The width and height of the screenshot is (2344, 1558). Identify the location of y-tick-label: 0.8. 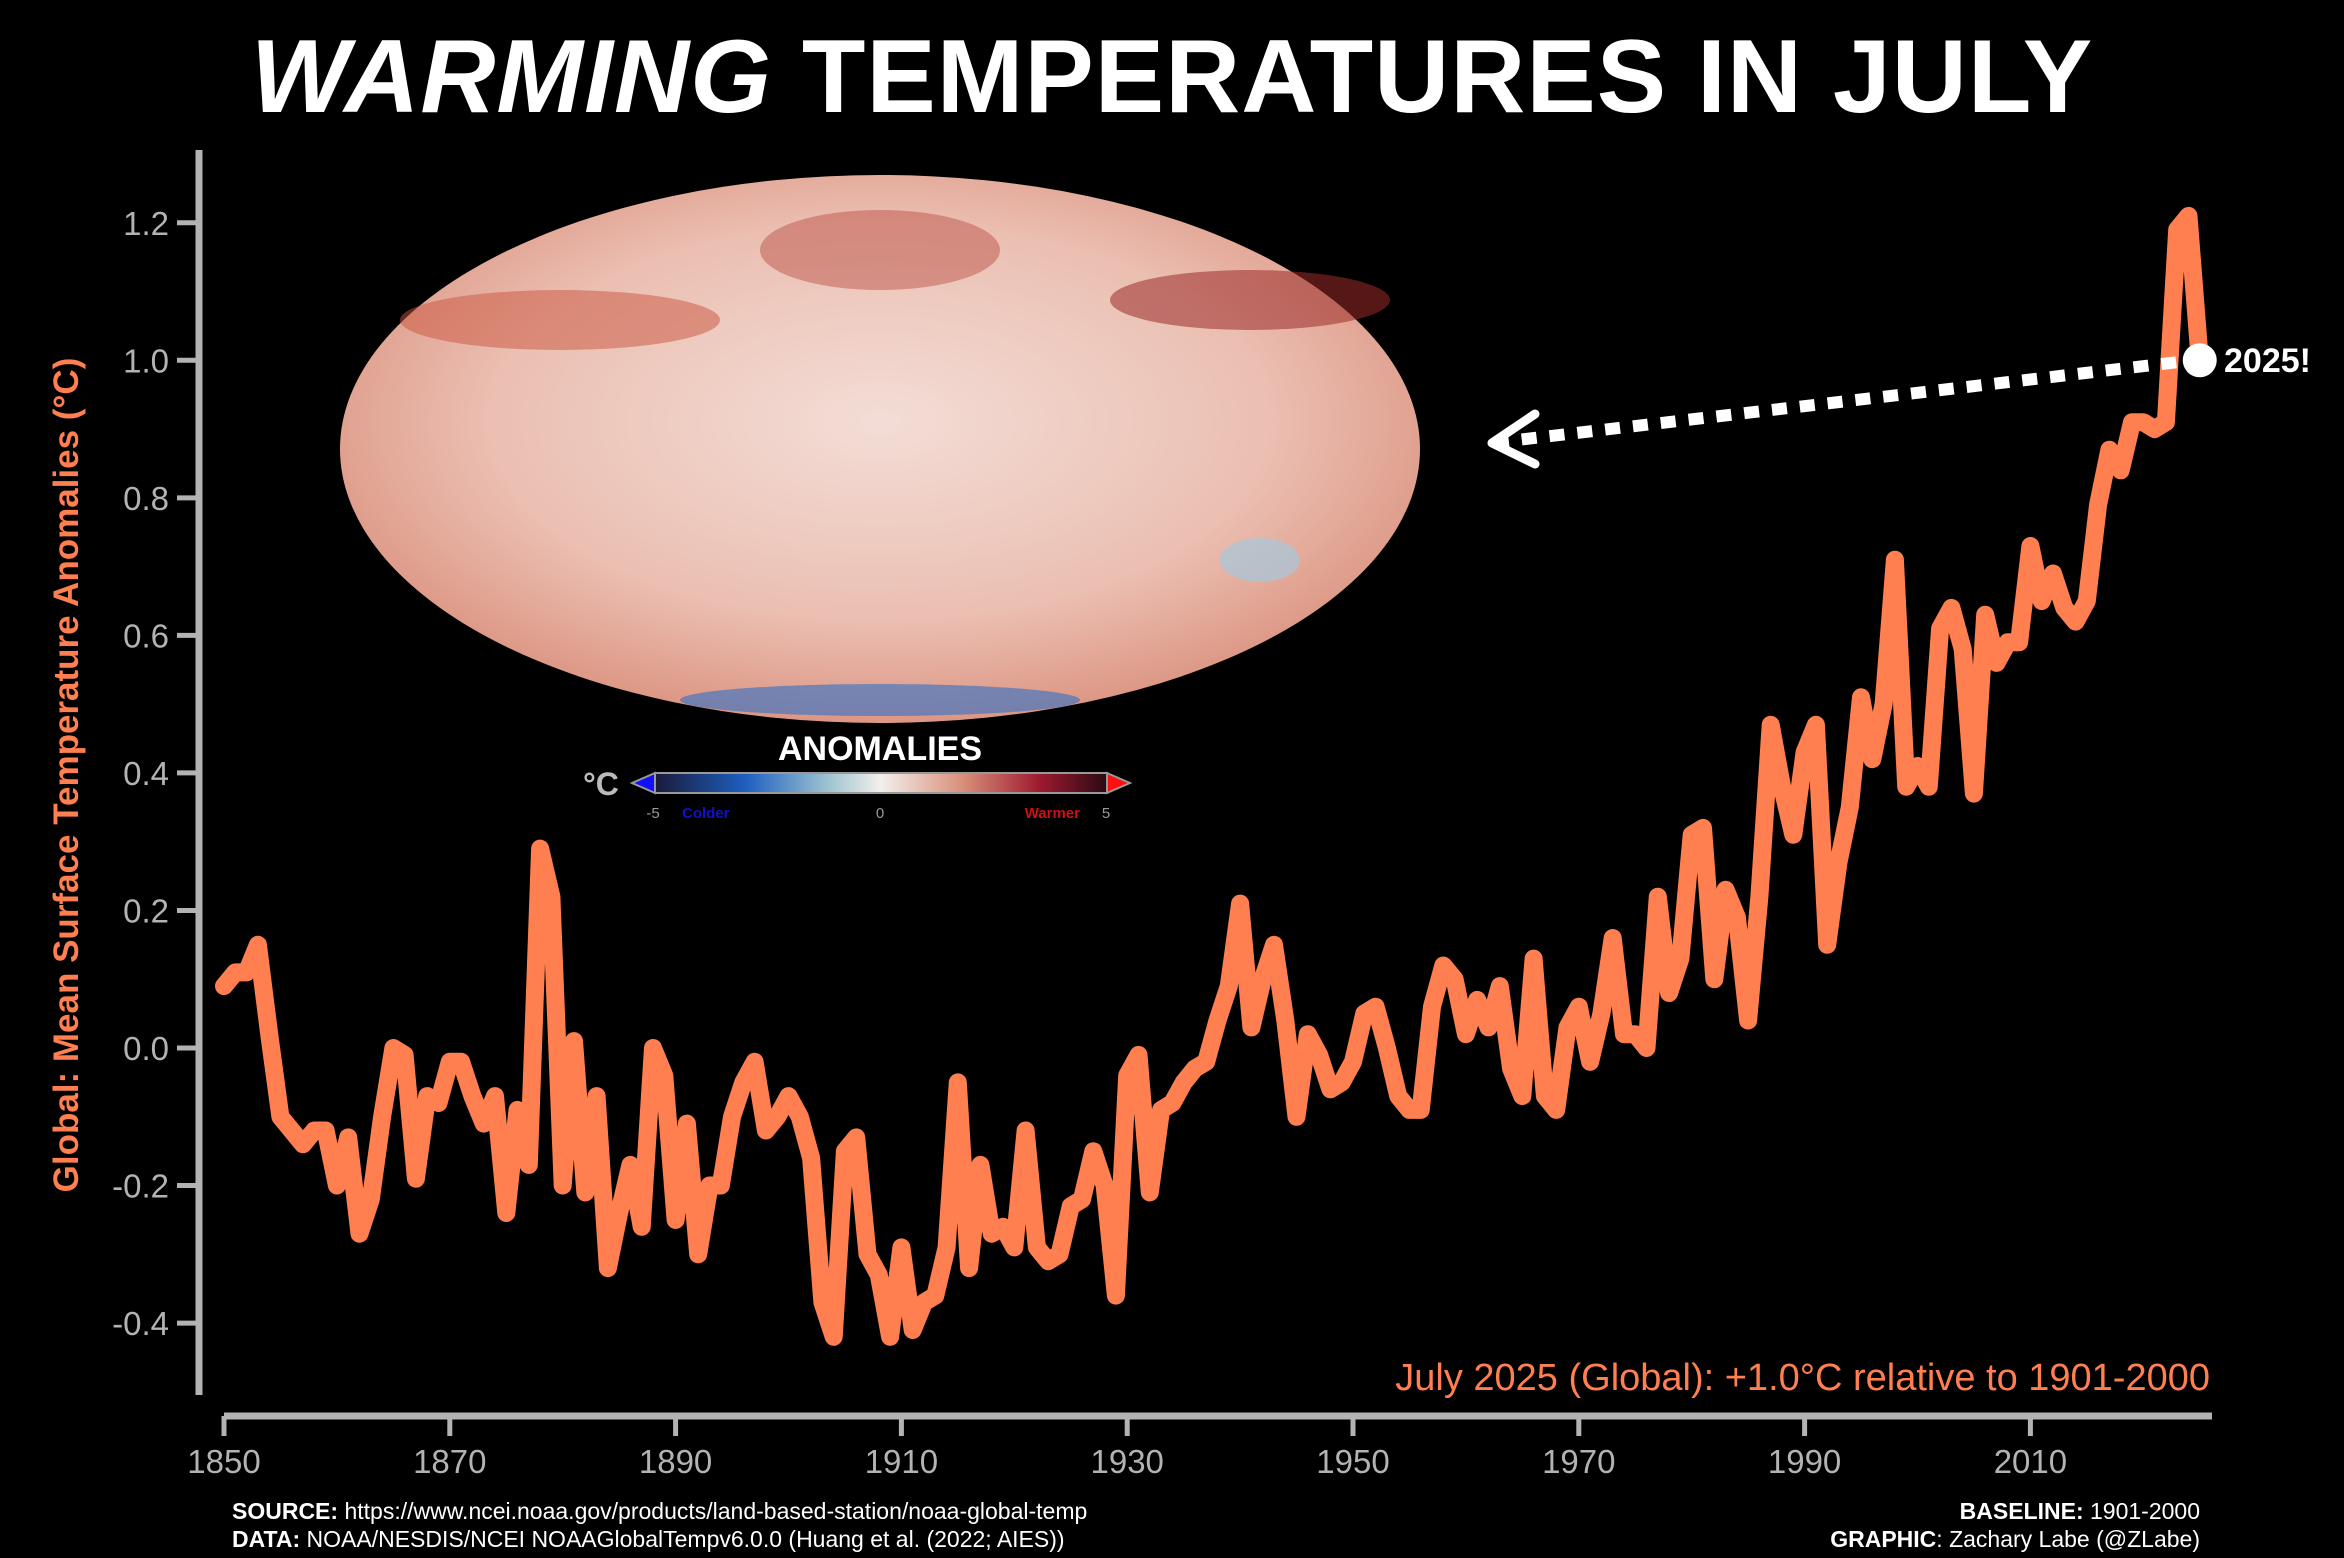
(146, 498).